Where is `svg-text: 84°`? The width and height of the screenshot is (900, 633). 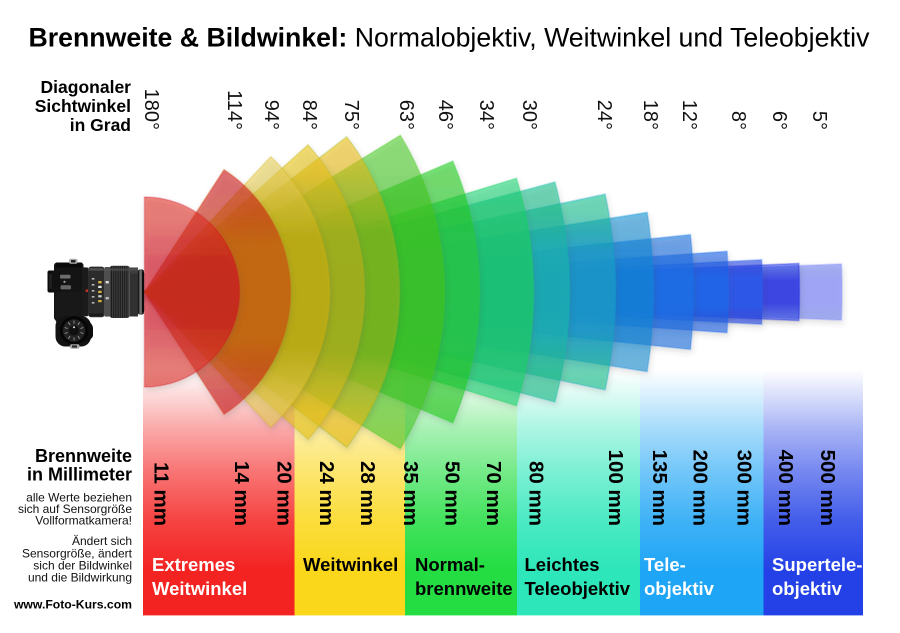 svg-text: 84° is located at coordinates (309, 115).